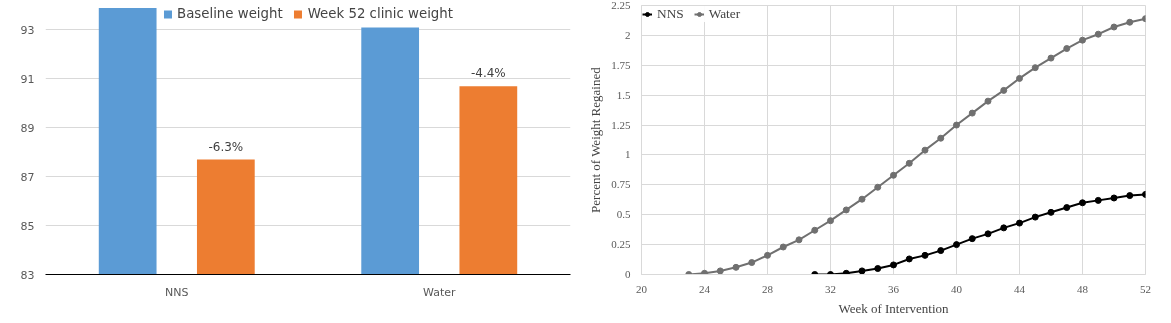 The width and height of the screenshot is (1171, 323). Describe the element at coordinates (226, 146) in the screenshot. I see `annotation: -6.3%` at that location.